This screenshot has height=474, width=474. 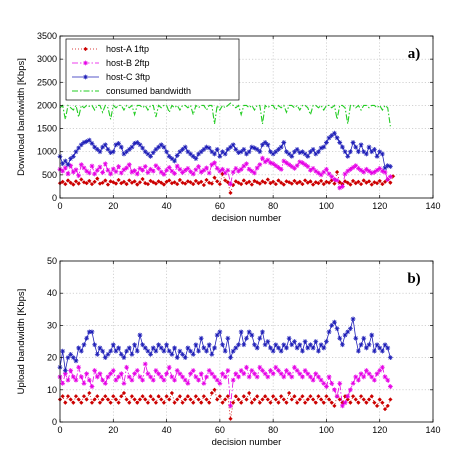 What do you see at coordinates (47, 59) in the screenshot?
I see `y-tick-label: 3000` at bounding box center [47, 59].